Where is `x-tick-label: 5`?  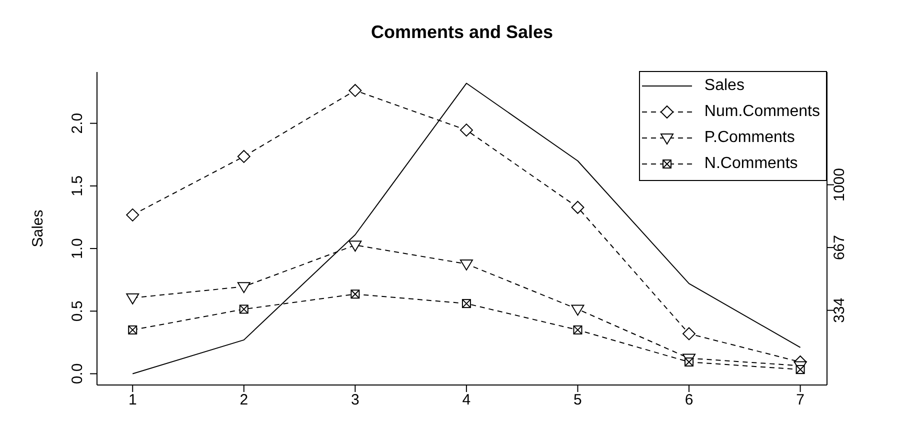 x-tick-label: 5 is located at coordinates (578, 400).